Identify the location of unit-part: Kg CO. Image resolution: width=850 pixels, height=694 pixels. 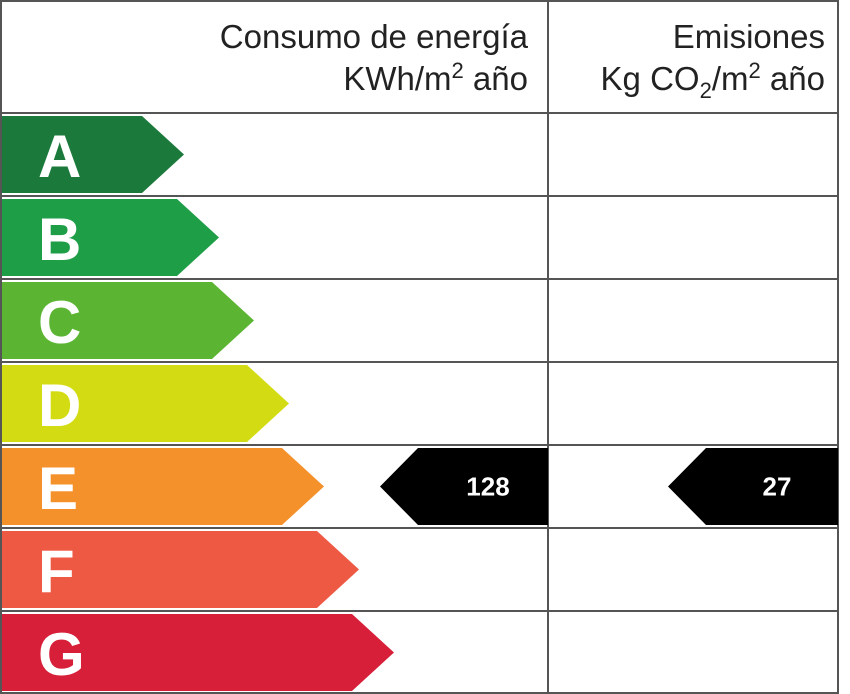
(650, 78).